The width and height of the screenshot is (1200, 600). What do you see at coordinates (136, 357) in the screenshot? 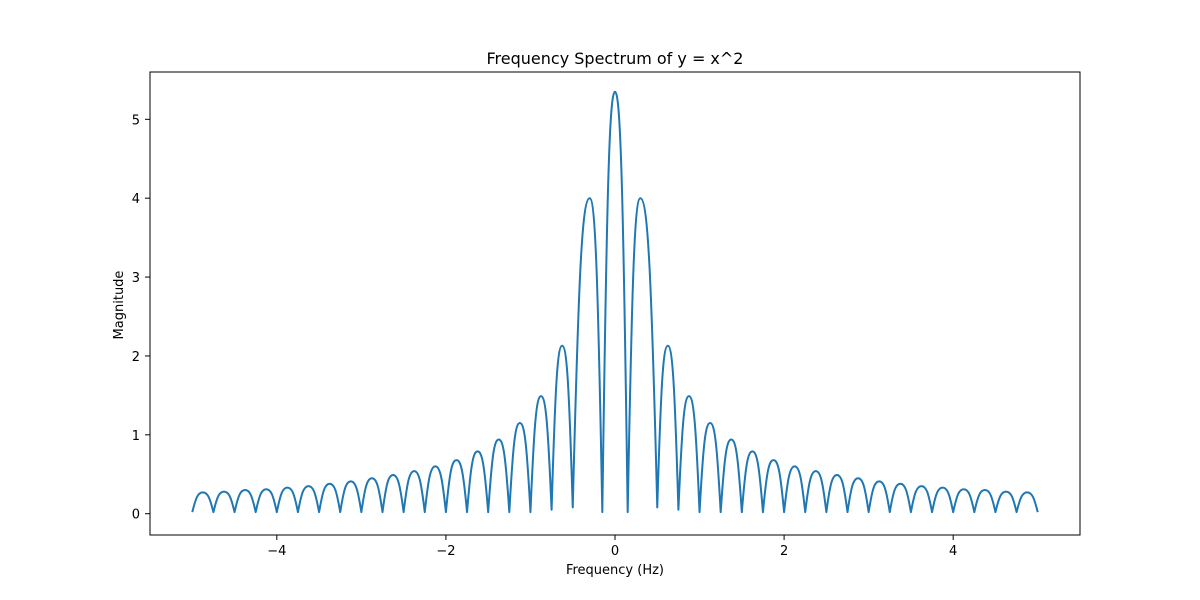
I see `y-tick-label: 2` at bounding box center [136, 357].